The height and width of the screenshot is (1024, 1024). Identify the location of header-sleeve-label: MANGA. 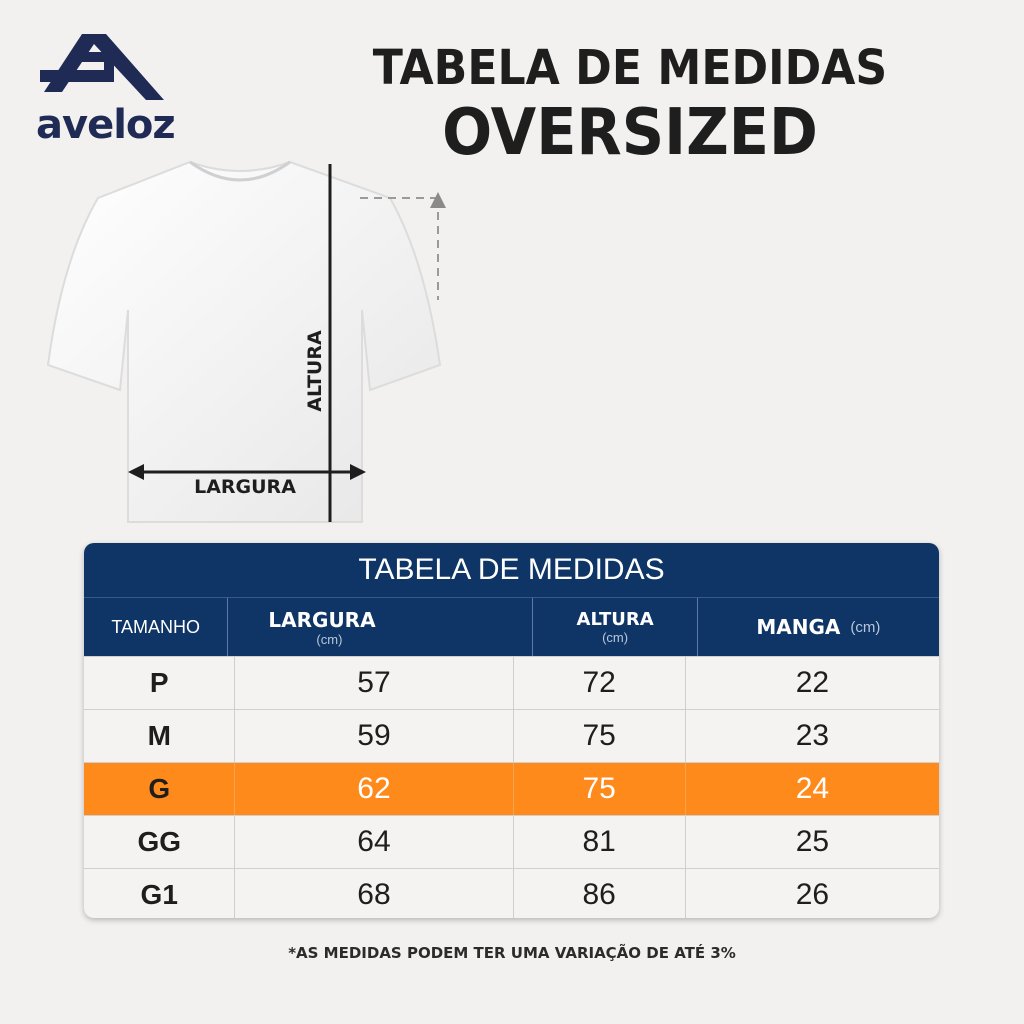
(798, 627).